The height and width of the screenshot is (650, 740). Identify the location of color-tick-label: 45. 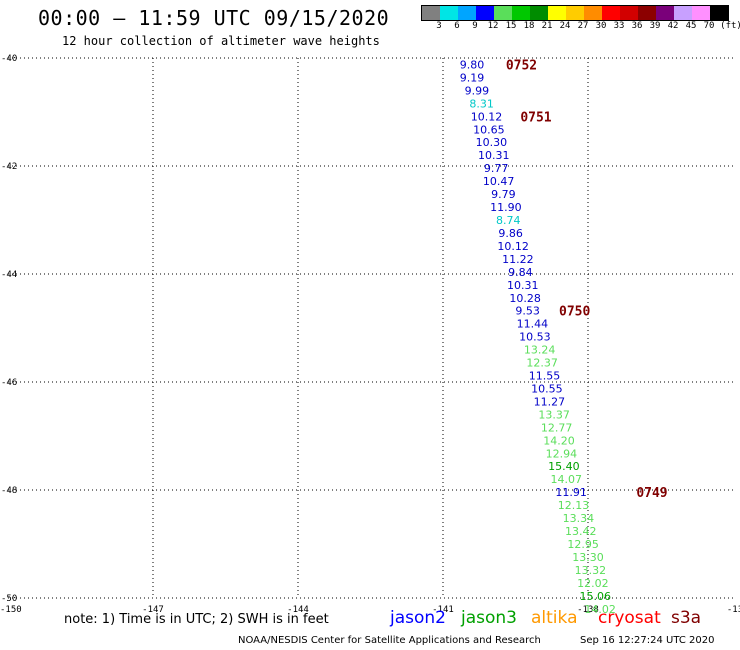
(691, 26).